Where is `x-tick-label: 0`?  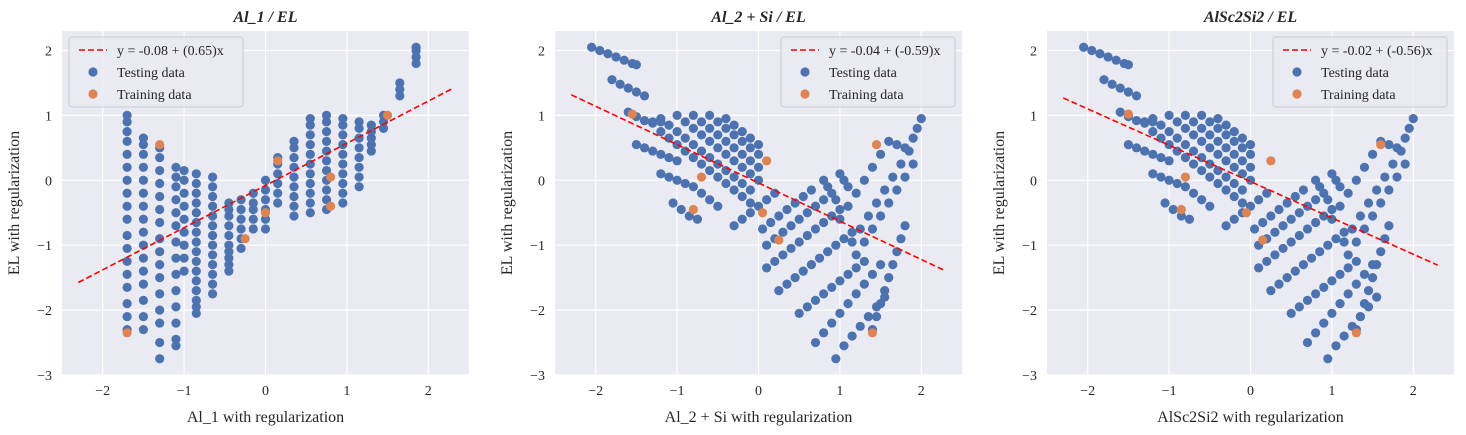 x-tick-label: 0 is located at coordinates (758, 391).